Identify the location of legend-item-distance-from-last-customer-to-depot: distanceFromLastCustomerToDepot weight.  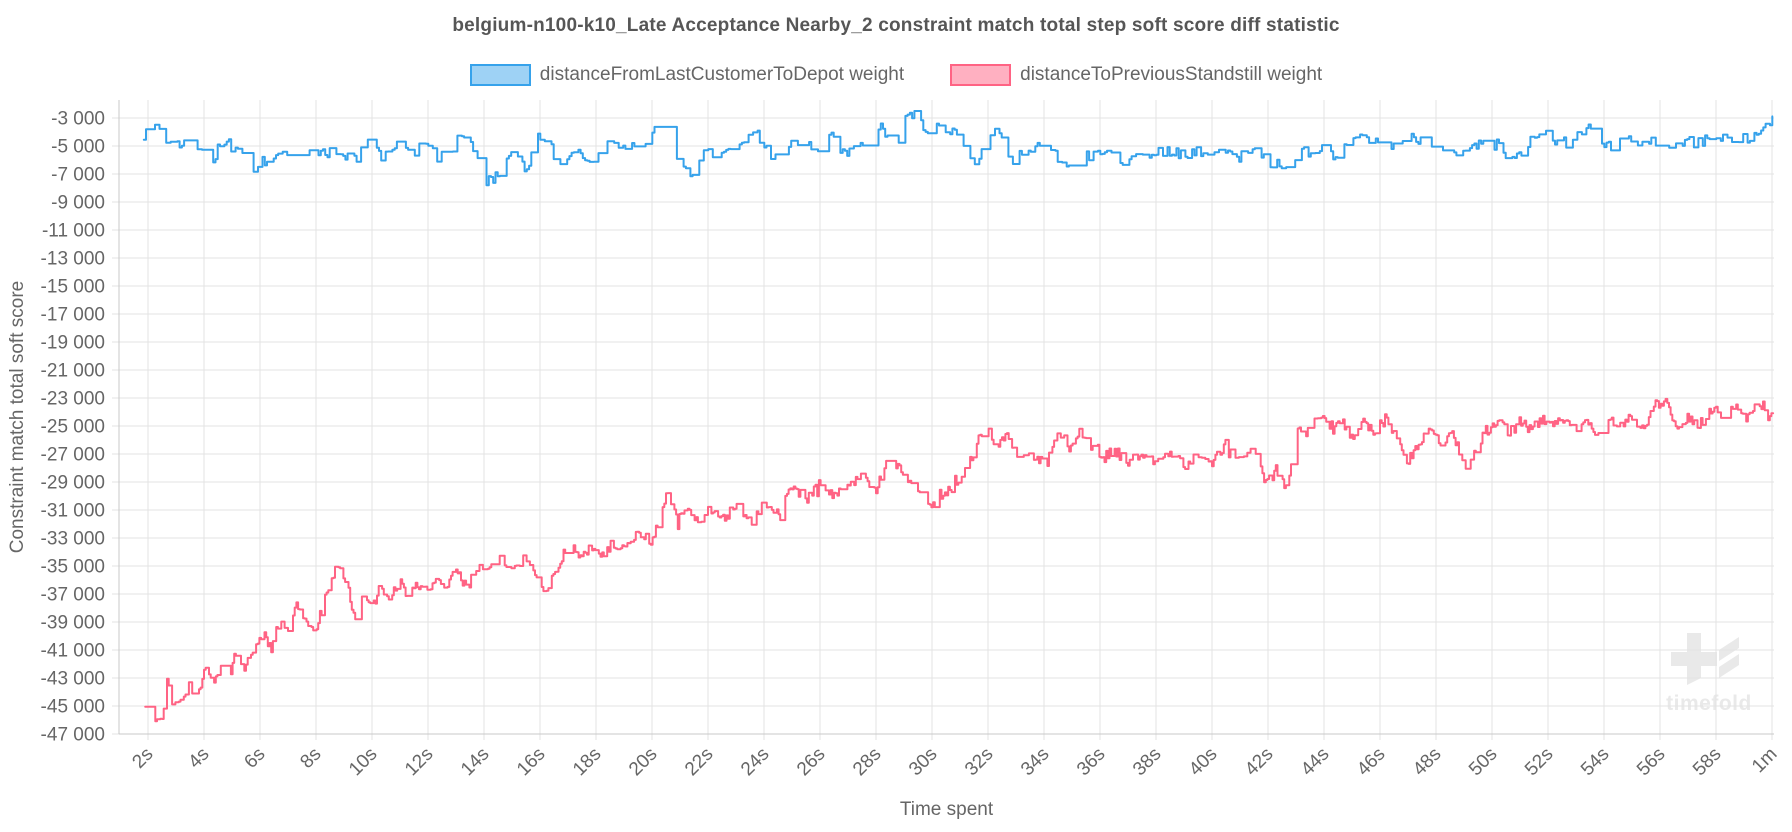
(687, 75).